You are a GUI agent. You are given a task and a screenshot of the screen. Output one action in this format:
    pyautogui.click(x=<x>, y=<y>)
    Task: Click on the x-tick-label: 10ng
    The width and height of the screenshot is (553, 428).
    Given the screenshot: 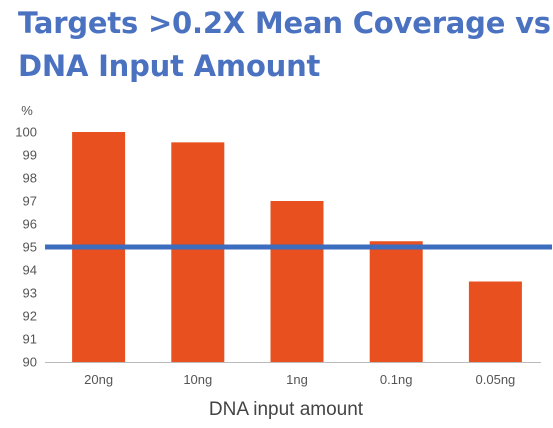 What is the action you would take?
    pyautogui.click(x=197, y=379)
    